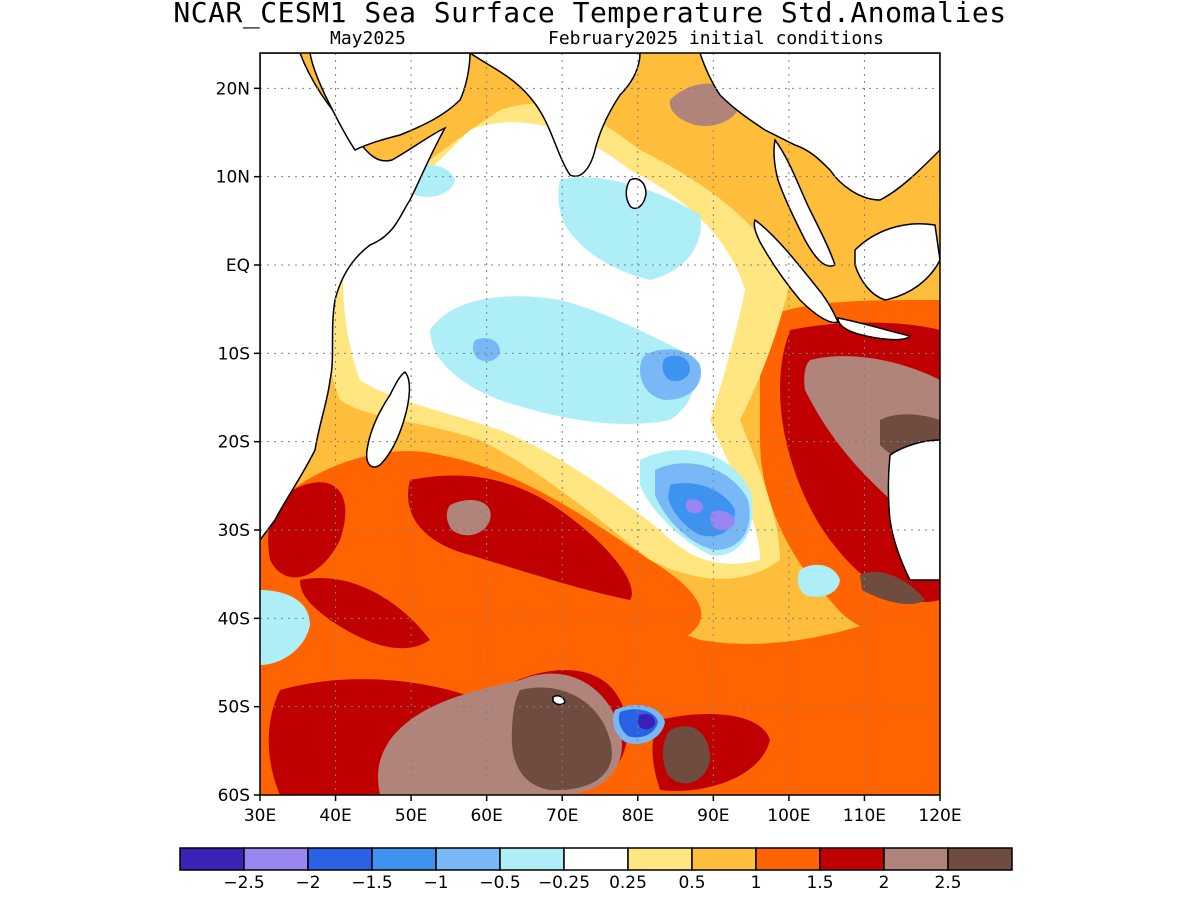 The width and height of the screenshot is (1200, 900). What do you see at coordinates (435, 883) in the screenshot?
I see `colorbar-label: −1` at bounding box center [435, 883].